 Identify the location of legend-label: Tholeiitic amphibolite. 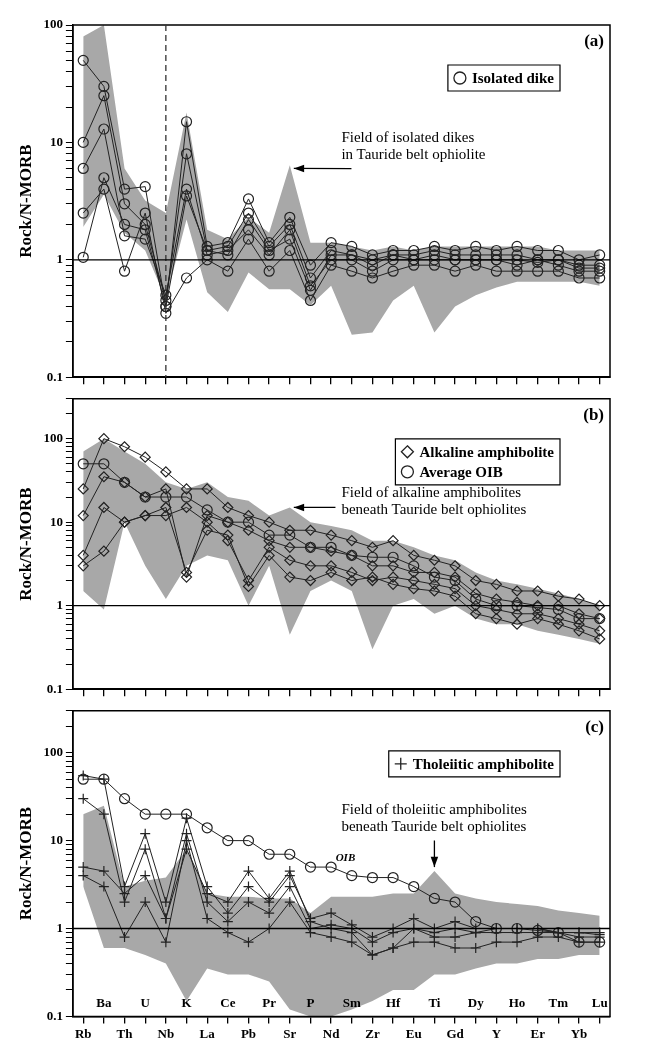
(483, 763).